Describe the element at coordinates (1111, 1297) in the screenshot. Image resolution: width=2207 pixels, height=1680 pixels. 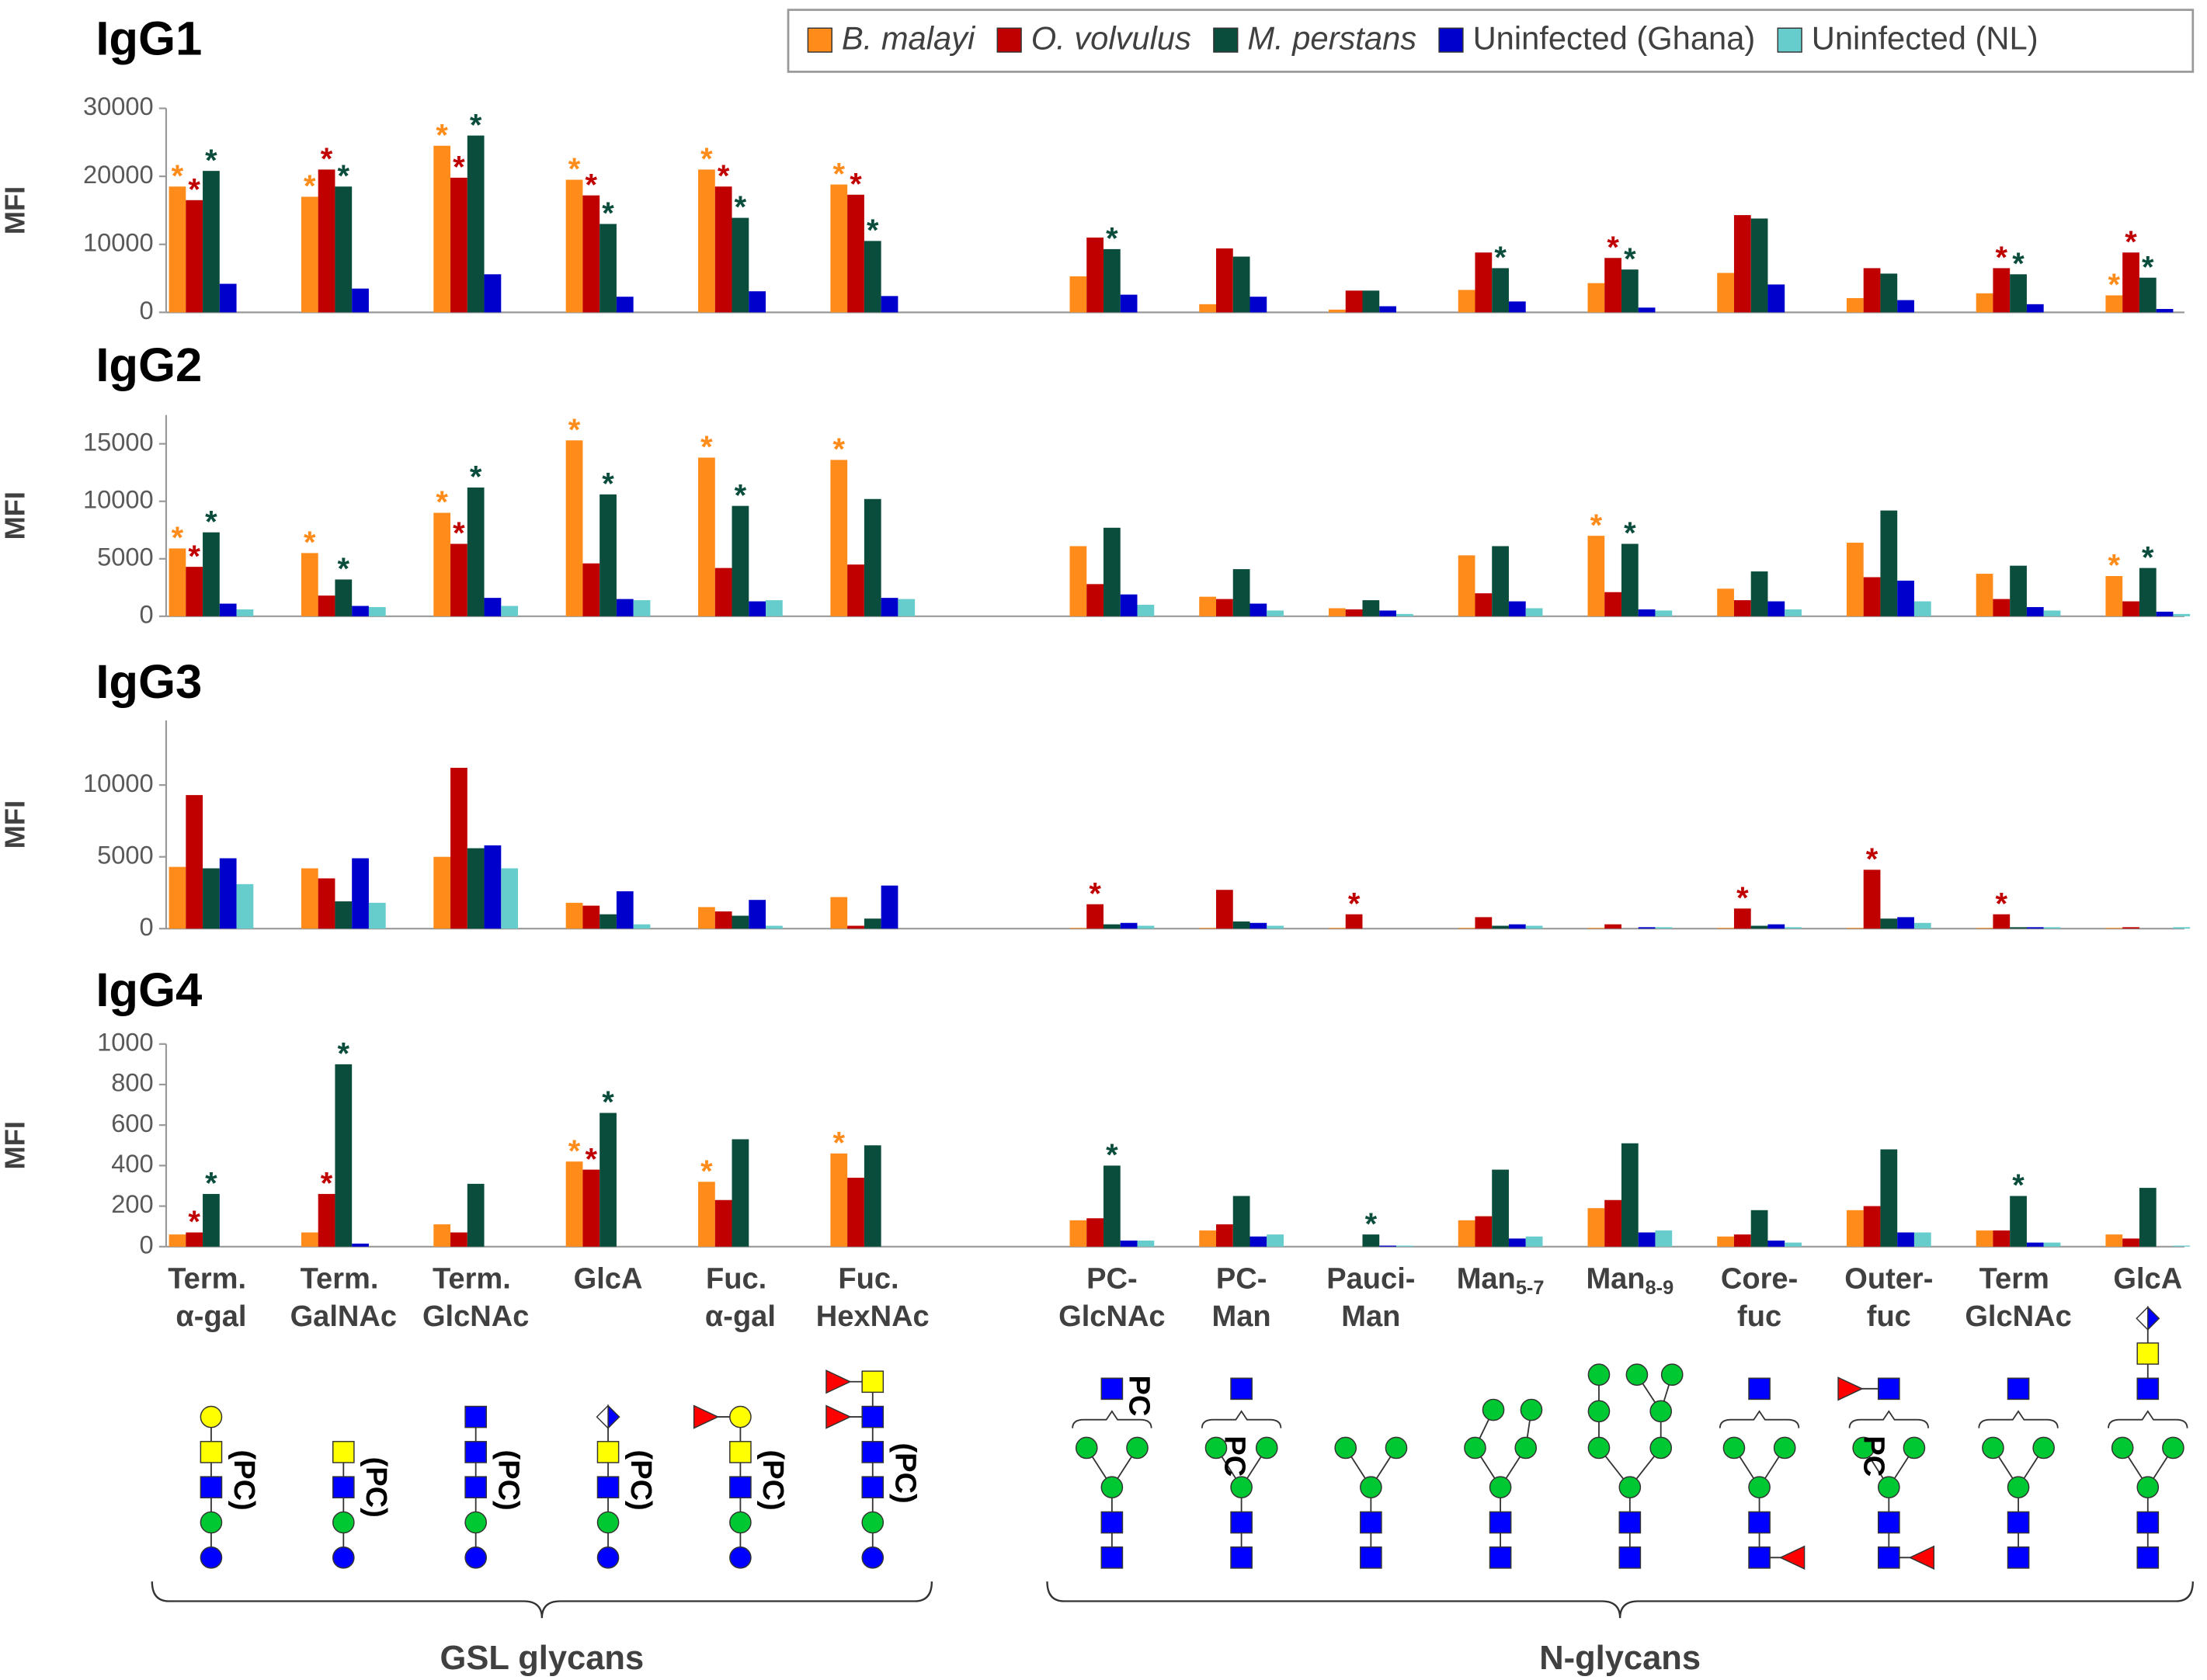
I see `x-tick-label: PC-GlcNAc` at that location.